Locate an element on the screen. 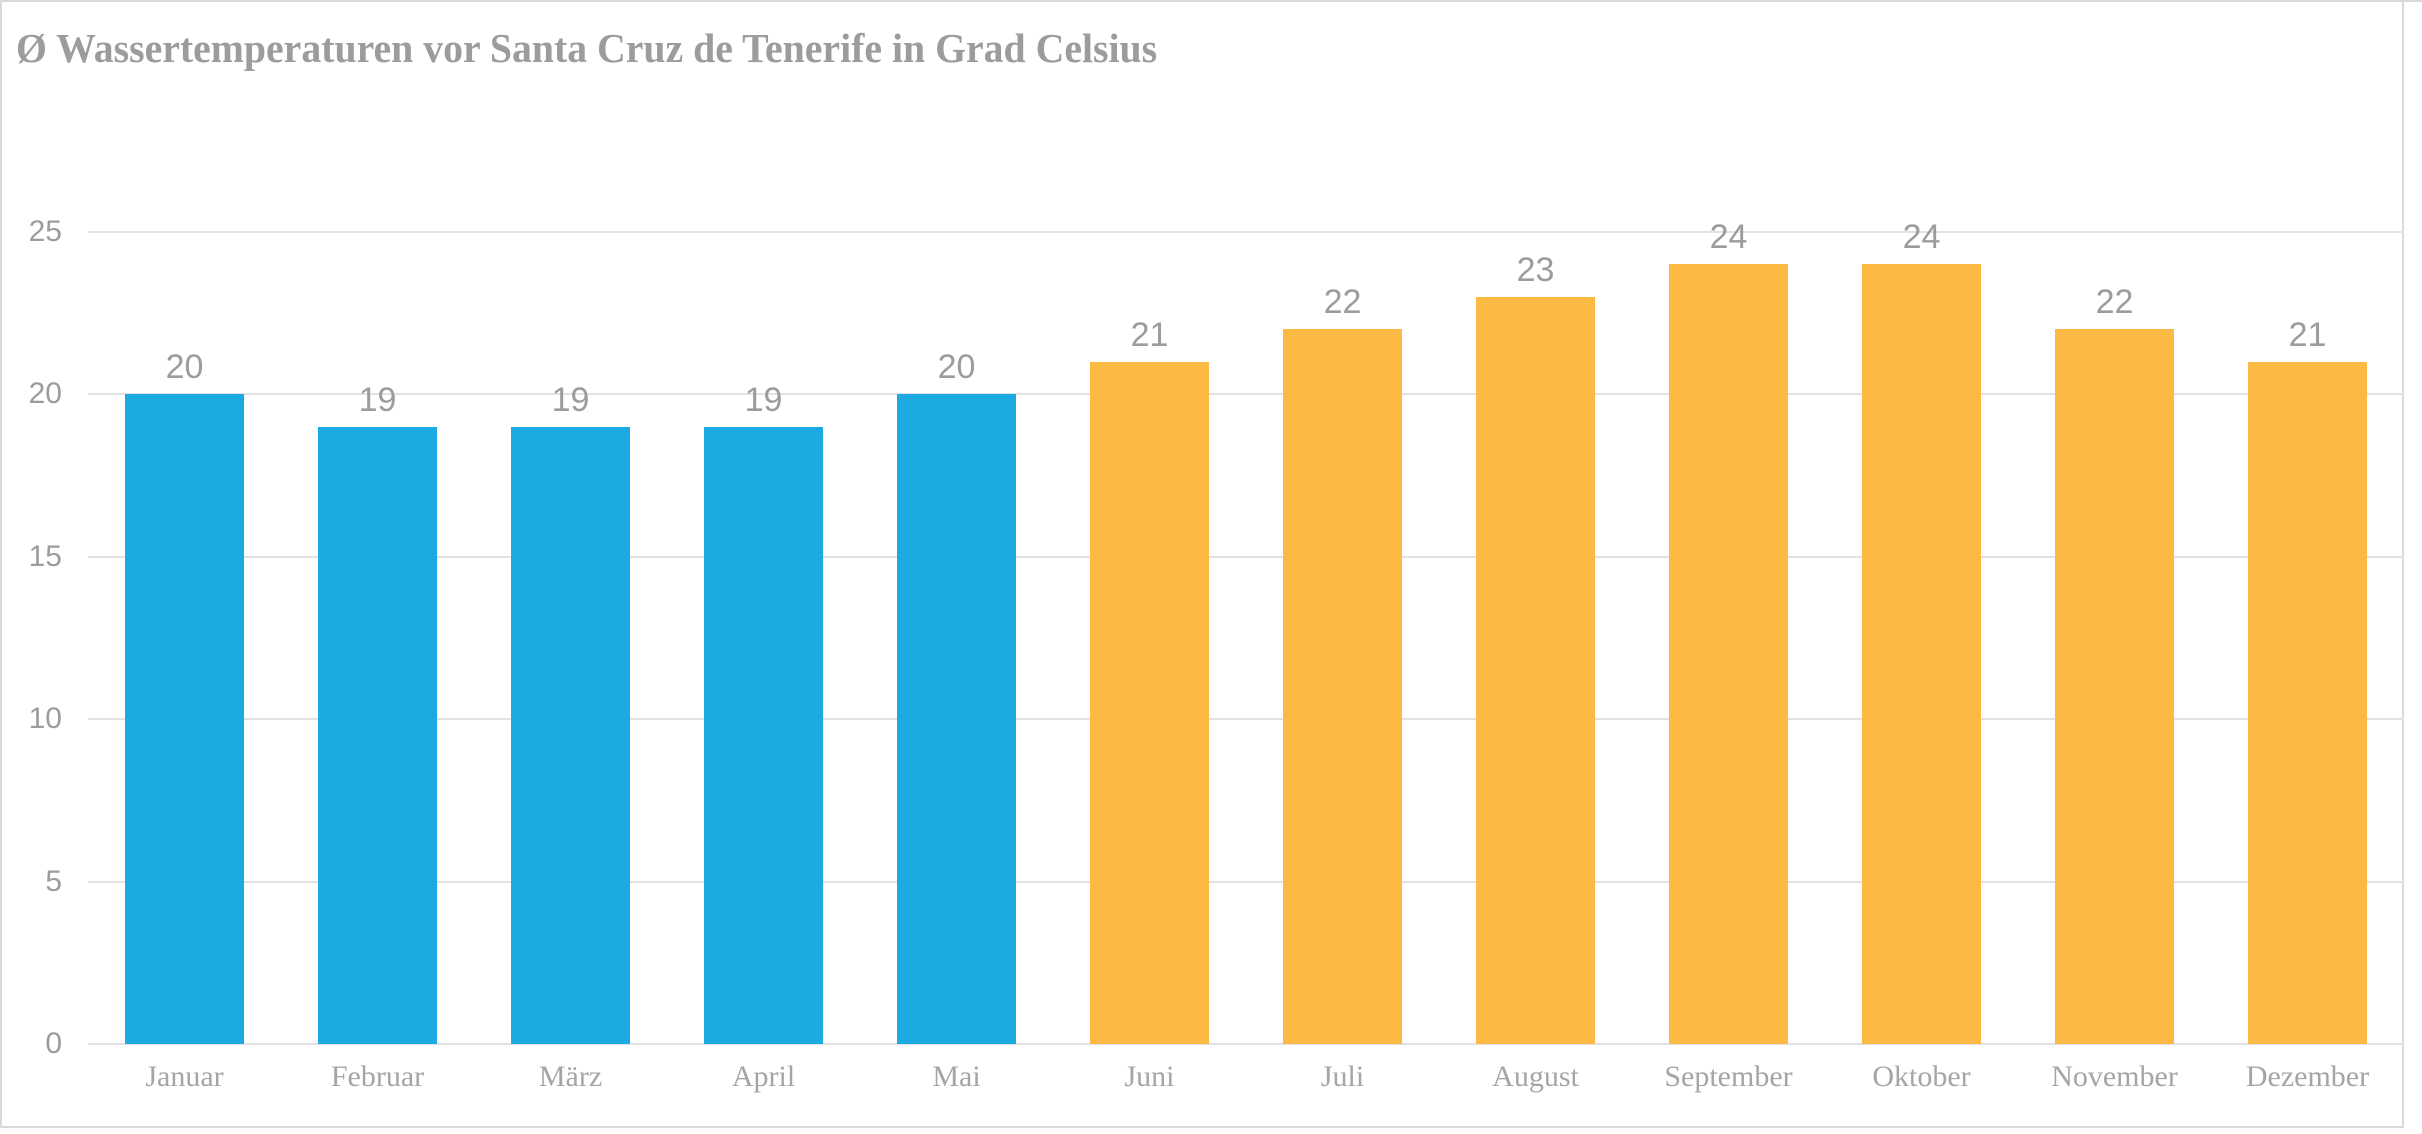  month-label-januar: Januar is located at coordinates (184, 1076).